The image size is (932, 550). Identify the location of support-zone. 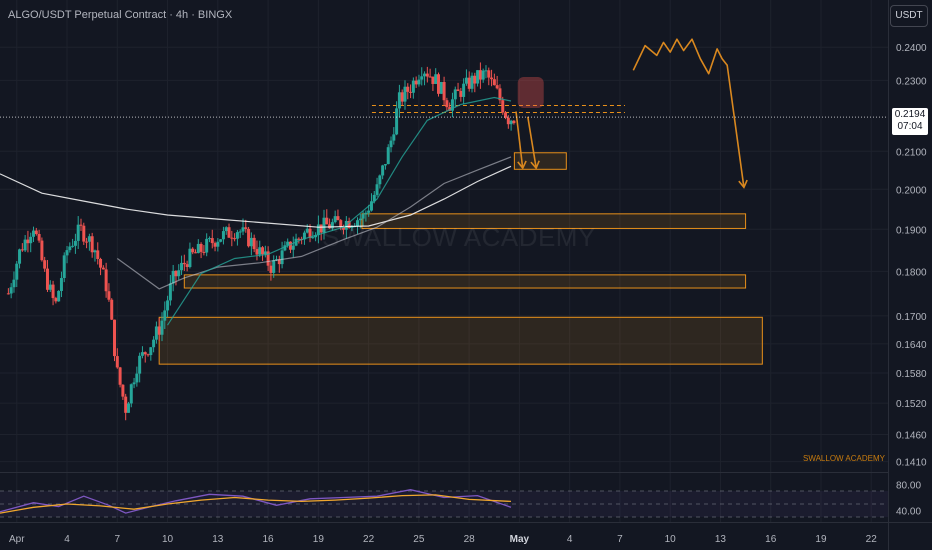
(540, 161).